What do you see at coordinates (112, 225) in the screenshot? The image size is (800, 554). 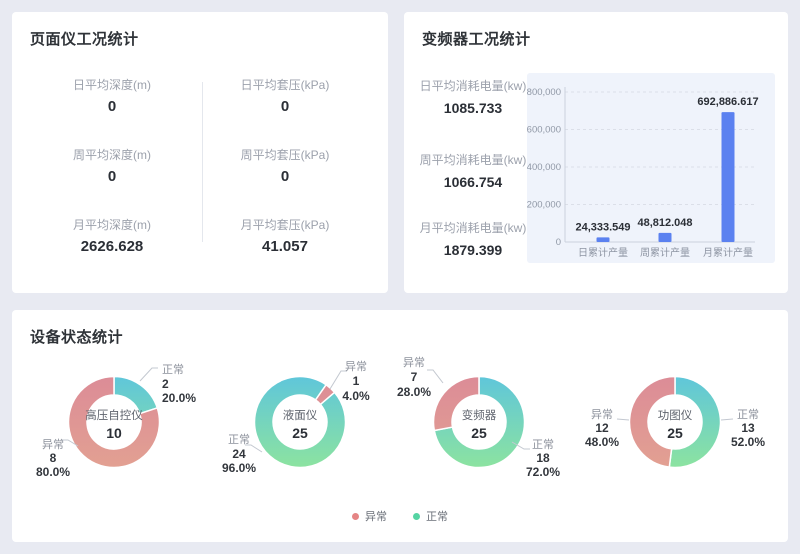 I see `stat-label: 月平均深度(m)` at bounding box center [112, 225].